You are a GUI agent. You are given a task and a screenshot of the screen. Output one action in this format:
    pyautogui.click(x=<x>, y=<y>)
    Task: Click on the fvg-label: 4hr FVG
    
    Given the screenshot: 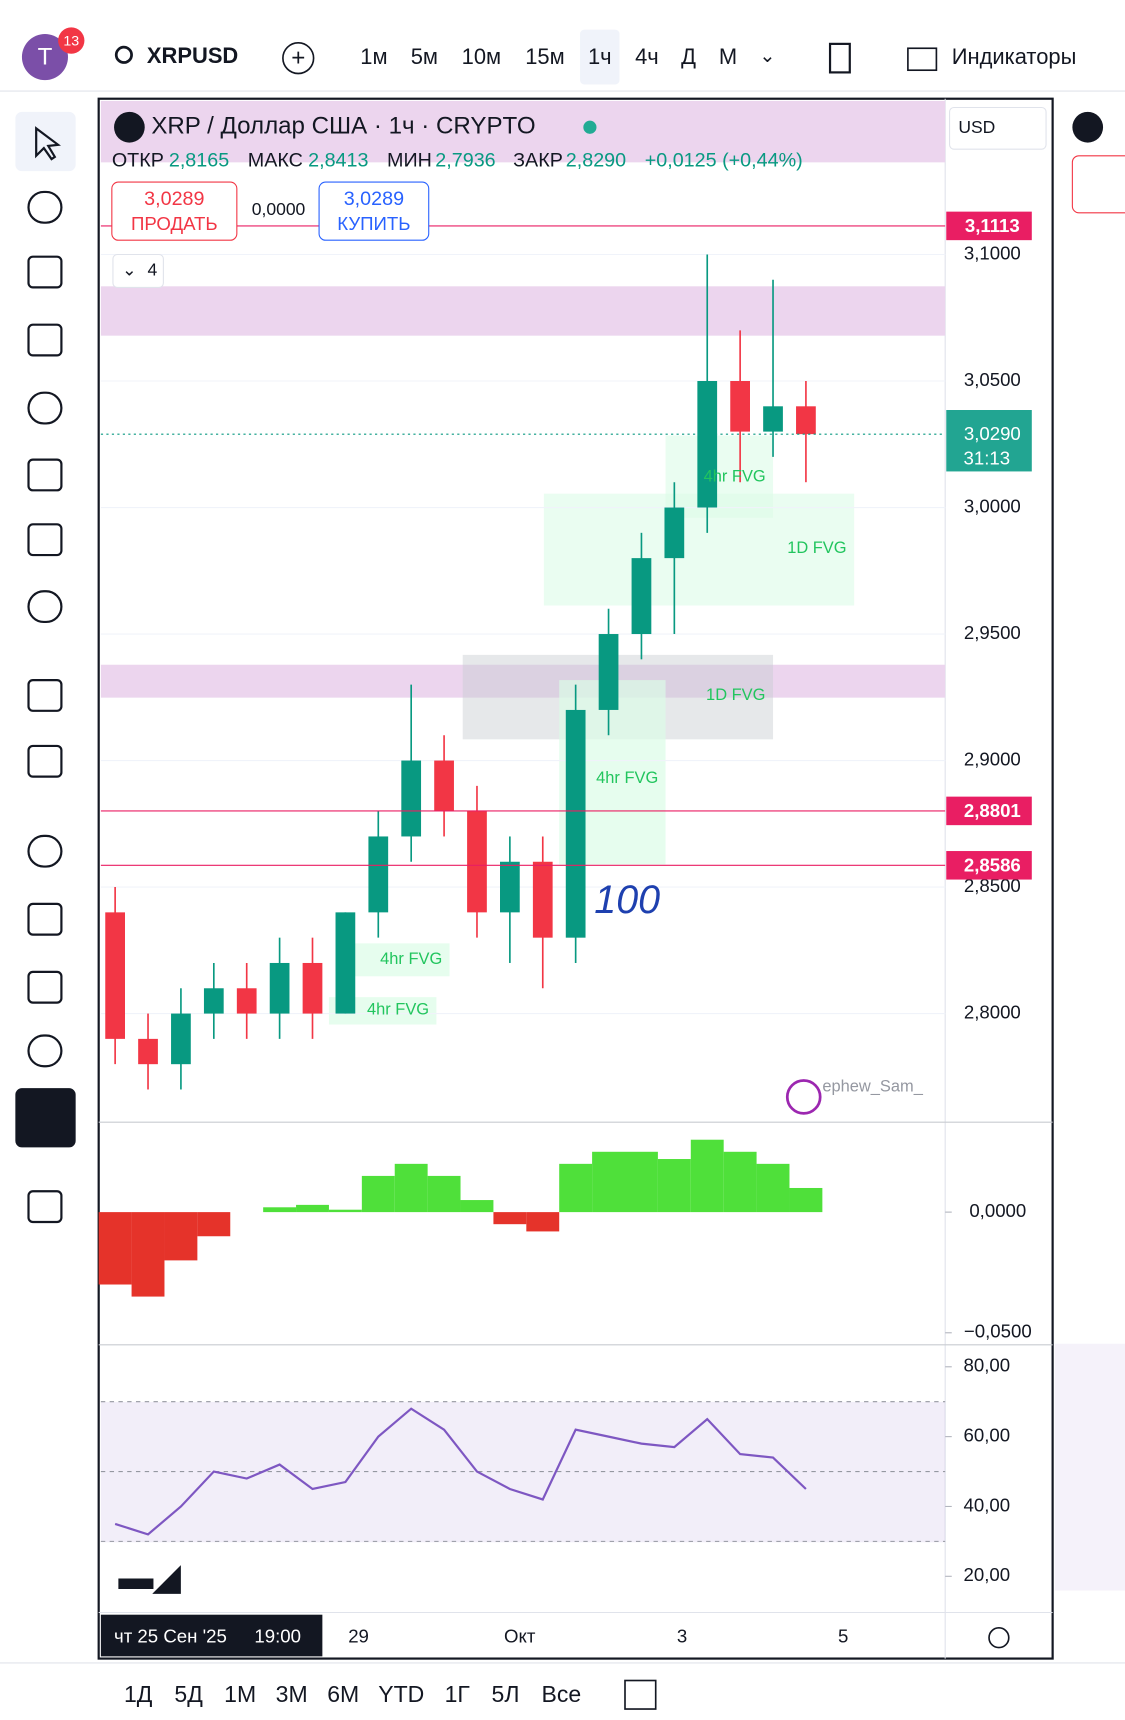 What is the action you would take?
    pyautogui.click(x=627, y=778)
    